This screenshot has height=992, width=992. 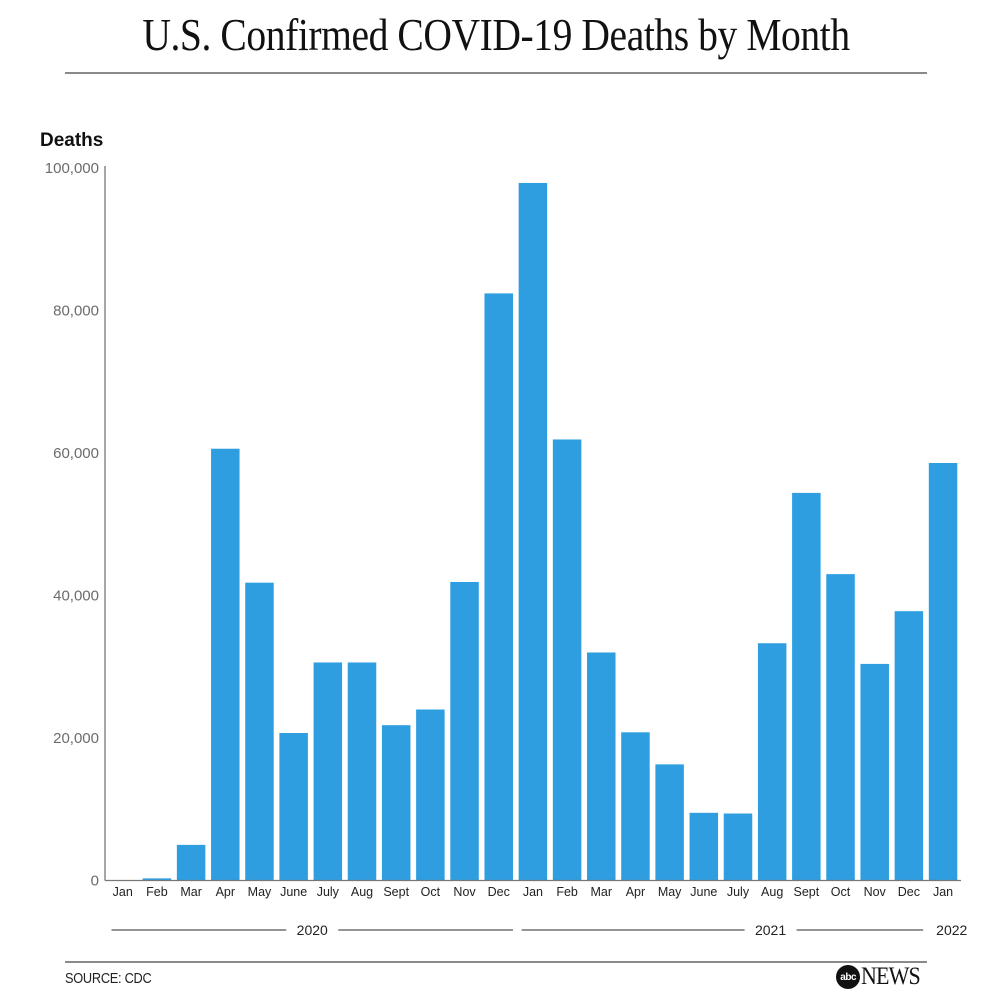 I want to click on y-tick-label: 40,000, so click(x=76, y=596).